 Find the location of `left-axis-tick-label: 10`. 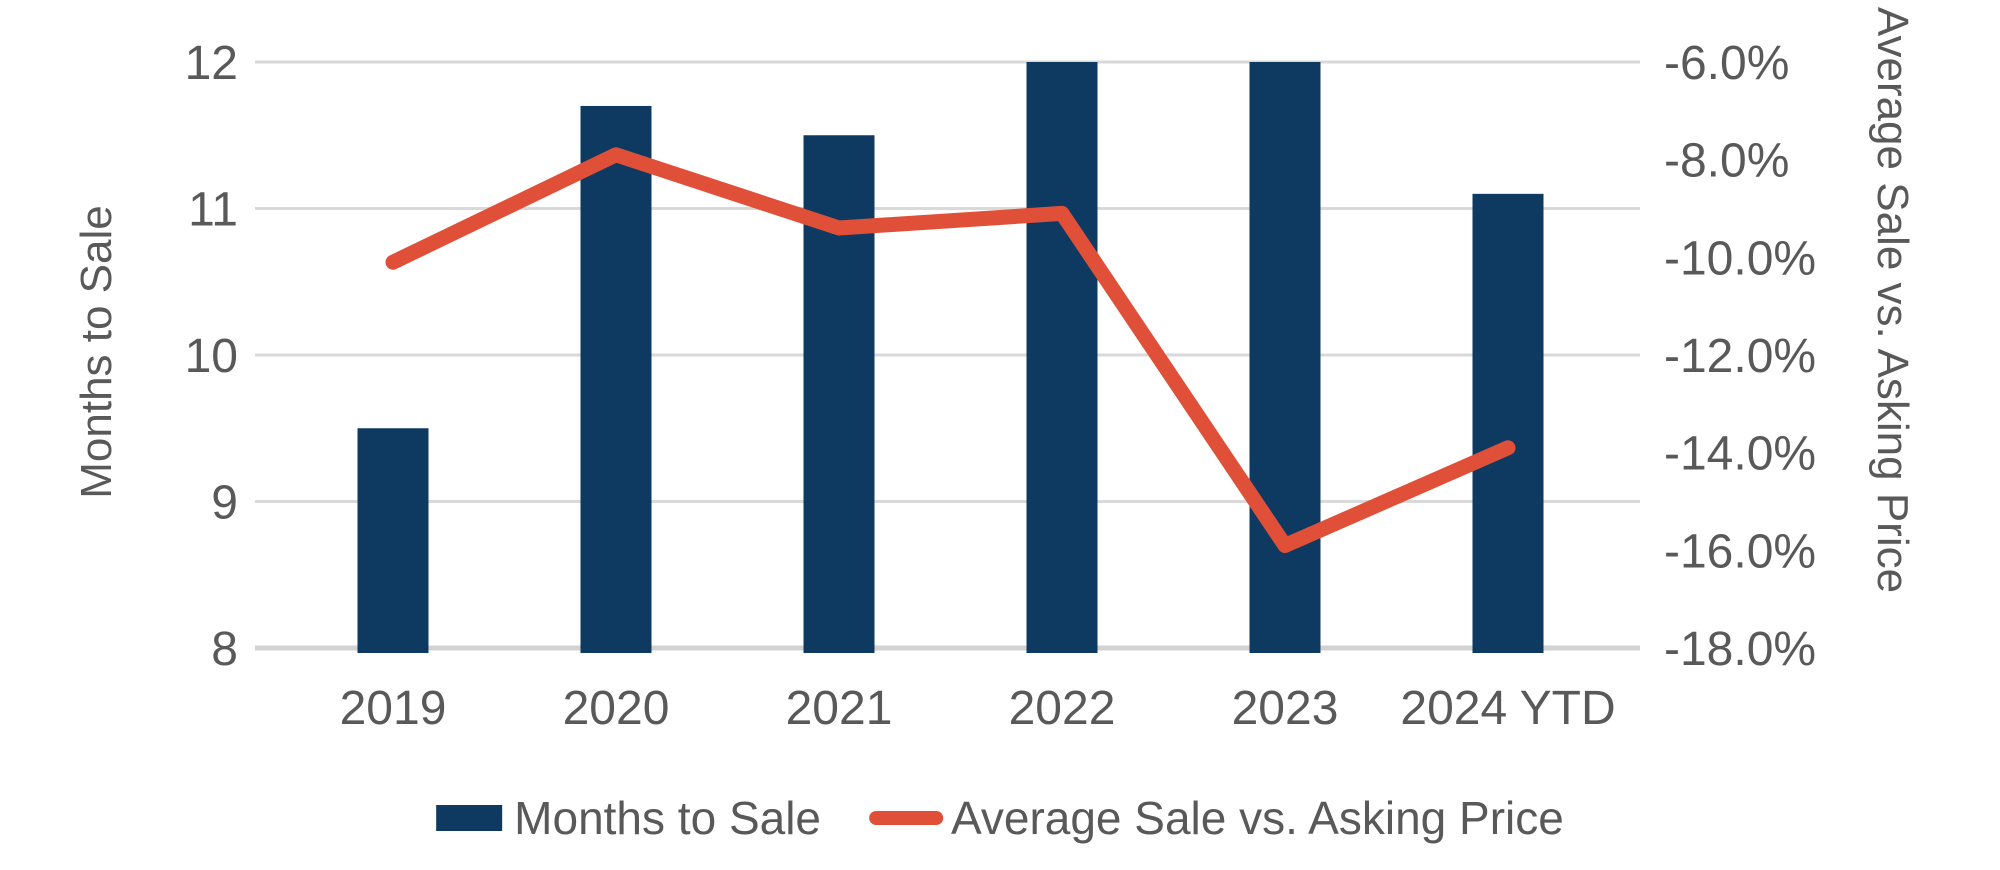

left-axis-tick-label: 10 is located at coordinates (211, 356).